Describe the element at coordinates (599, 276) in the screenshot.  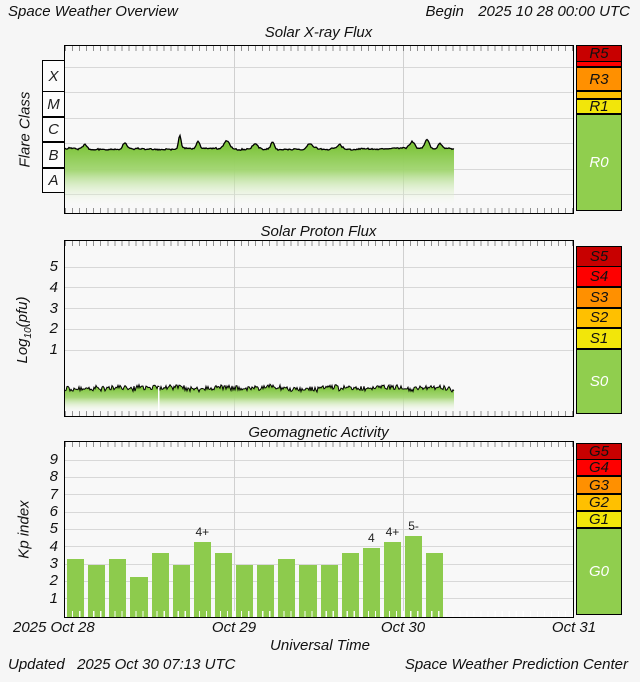
I see `s-scale-box-S4: S4` at that location.